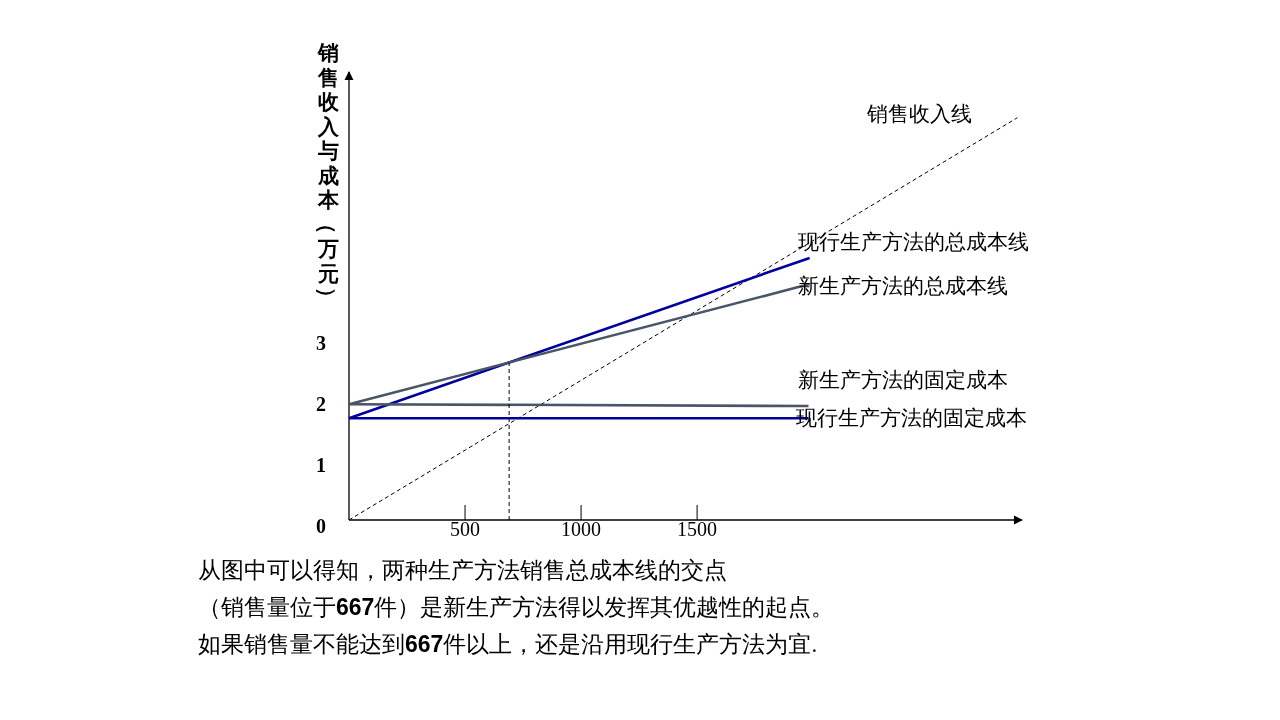 The width and height of the screenshot is (1280, 720). I want to click on text: 如果销售量不能达到667件以上，还是沿用现行生产方法为宜., so click(508, 644).